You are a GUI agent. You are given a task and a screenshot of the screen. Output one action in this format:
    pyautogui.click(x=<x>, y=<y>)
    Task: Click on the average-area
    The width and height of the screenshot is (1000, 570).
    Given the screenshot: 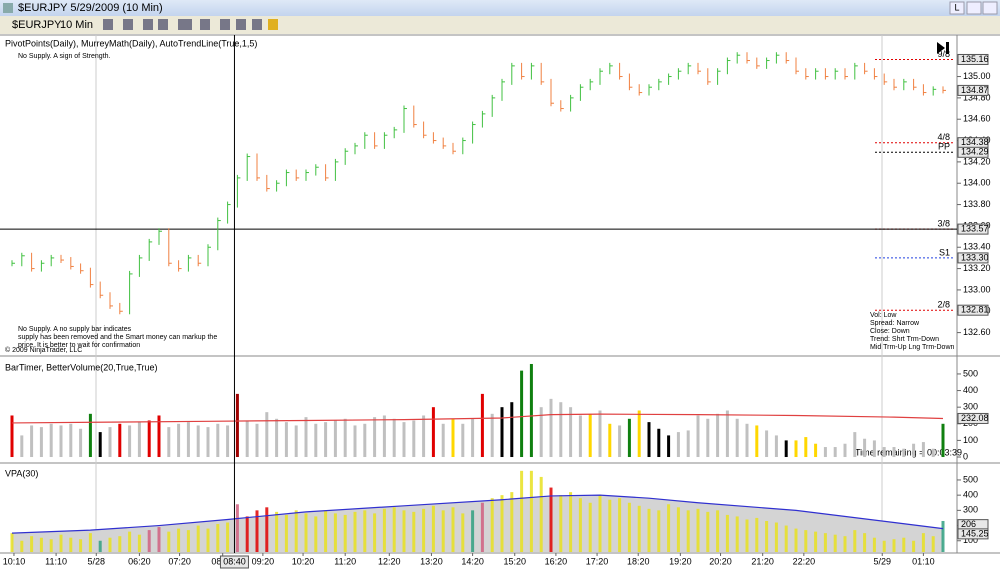 What is the action you would take?
    pyautogui.click(x=477, y=523)
    